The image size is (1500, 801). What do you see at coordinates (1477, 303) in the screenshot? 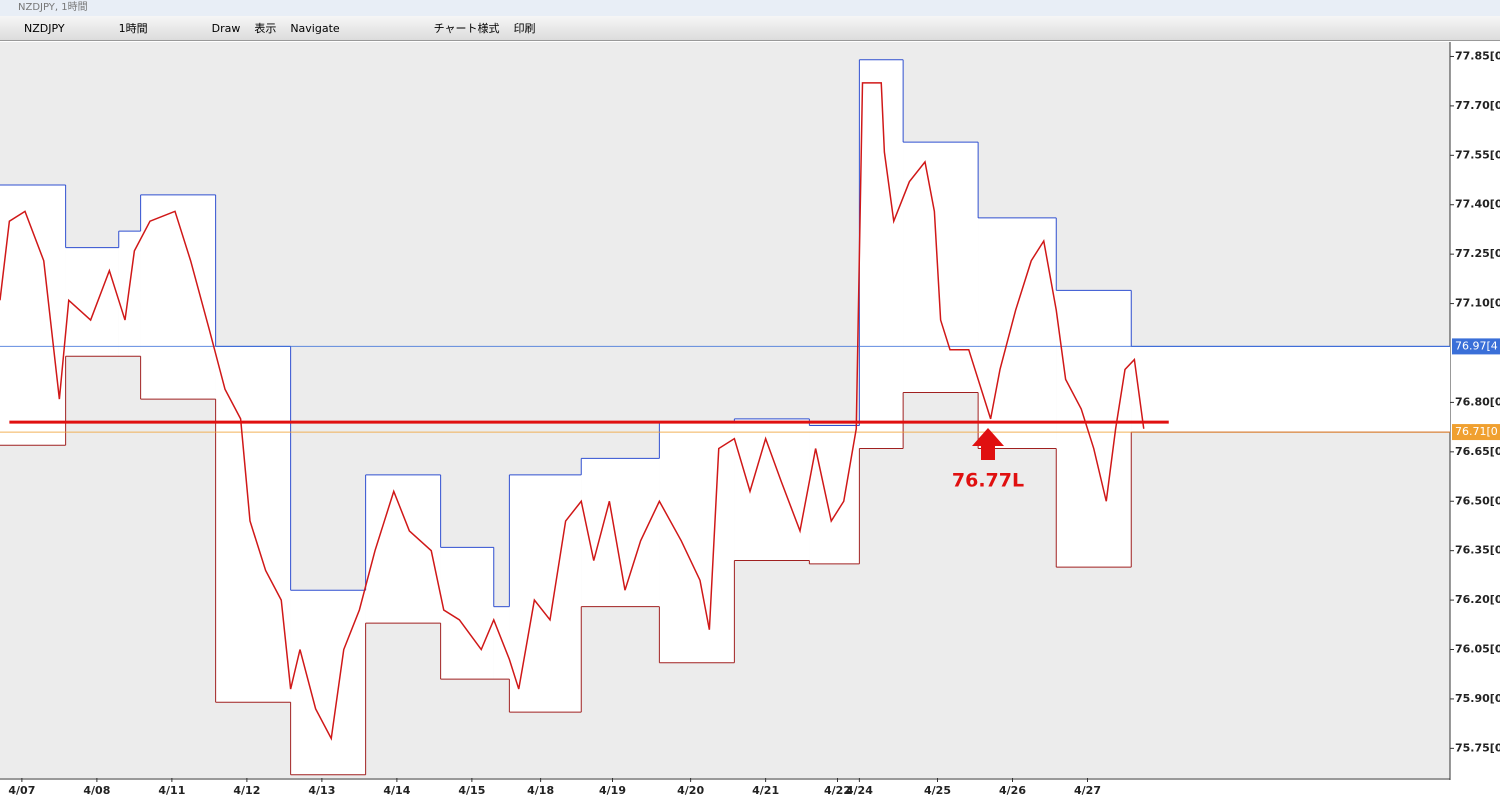
I see `y-tick-label: 77.10[0]` at bounding box center [1477, 303].